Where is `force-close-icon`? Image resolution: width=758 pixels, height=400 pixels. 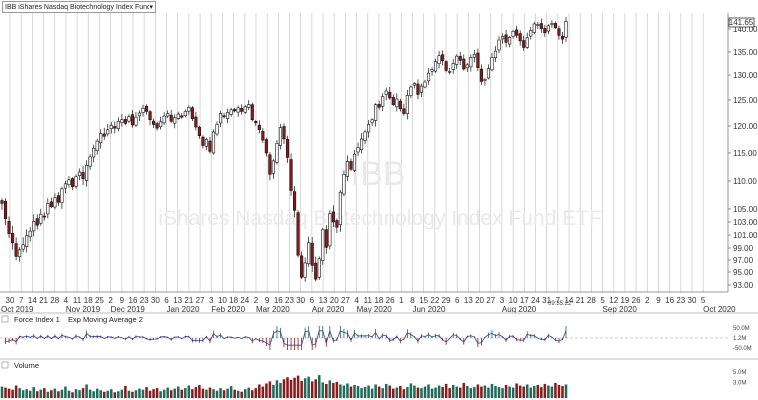
force-close-icon is located at coordinates (5, 319).